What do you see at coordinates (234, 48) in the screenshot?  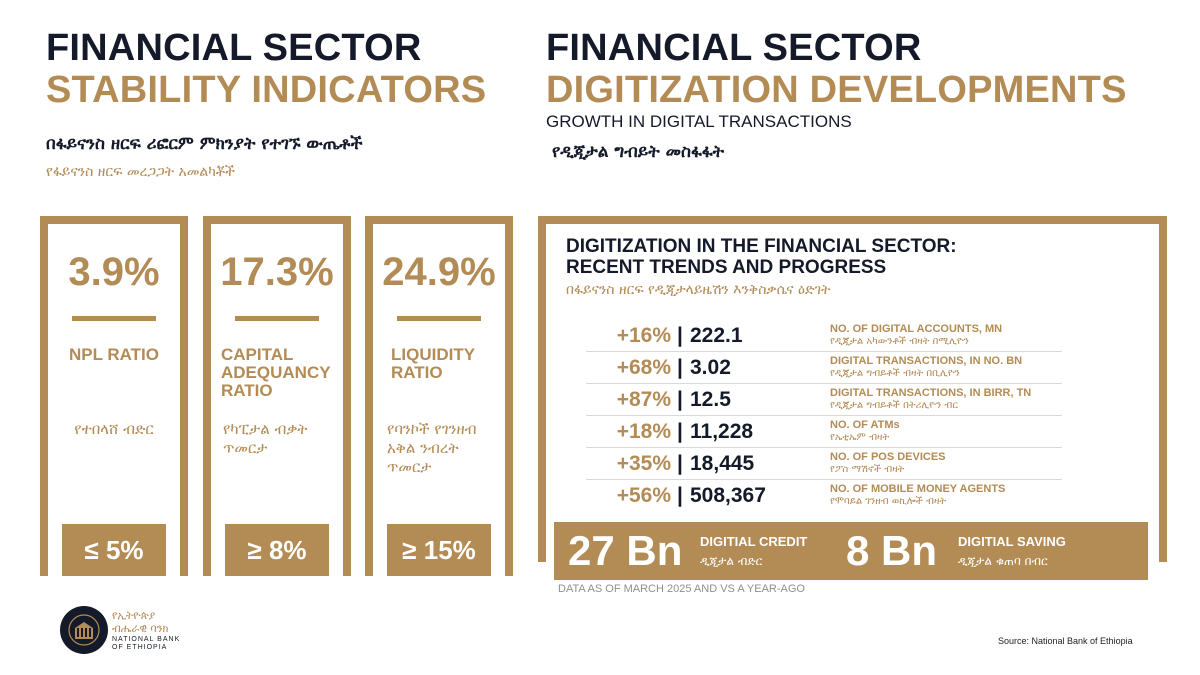 I see `left-title-line1: FINANCIAL SECTOR` at bounding box center [234, 48].